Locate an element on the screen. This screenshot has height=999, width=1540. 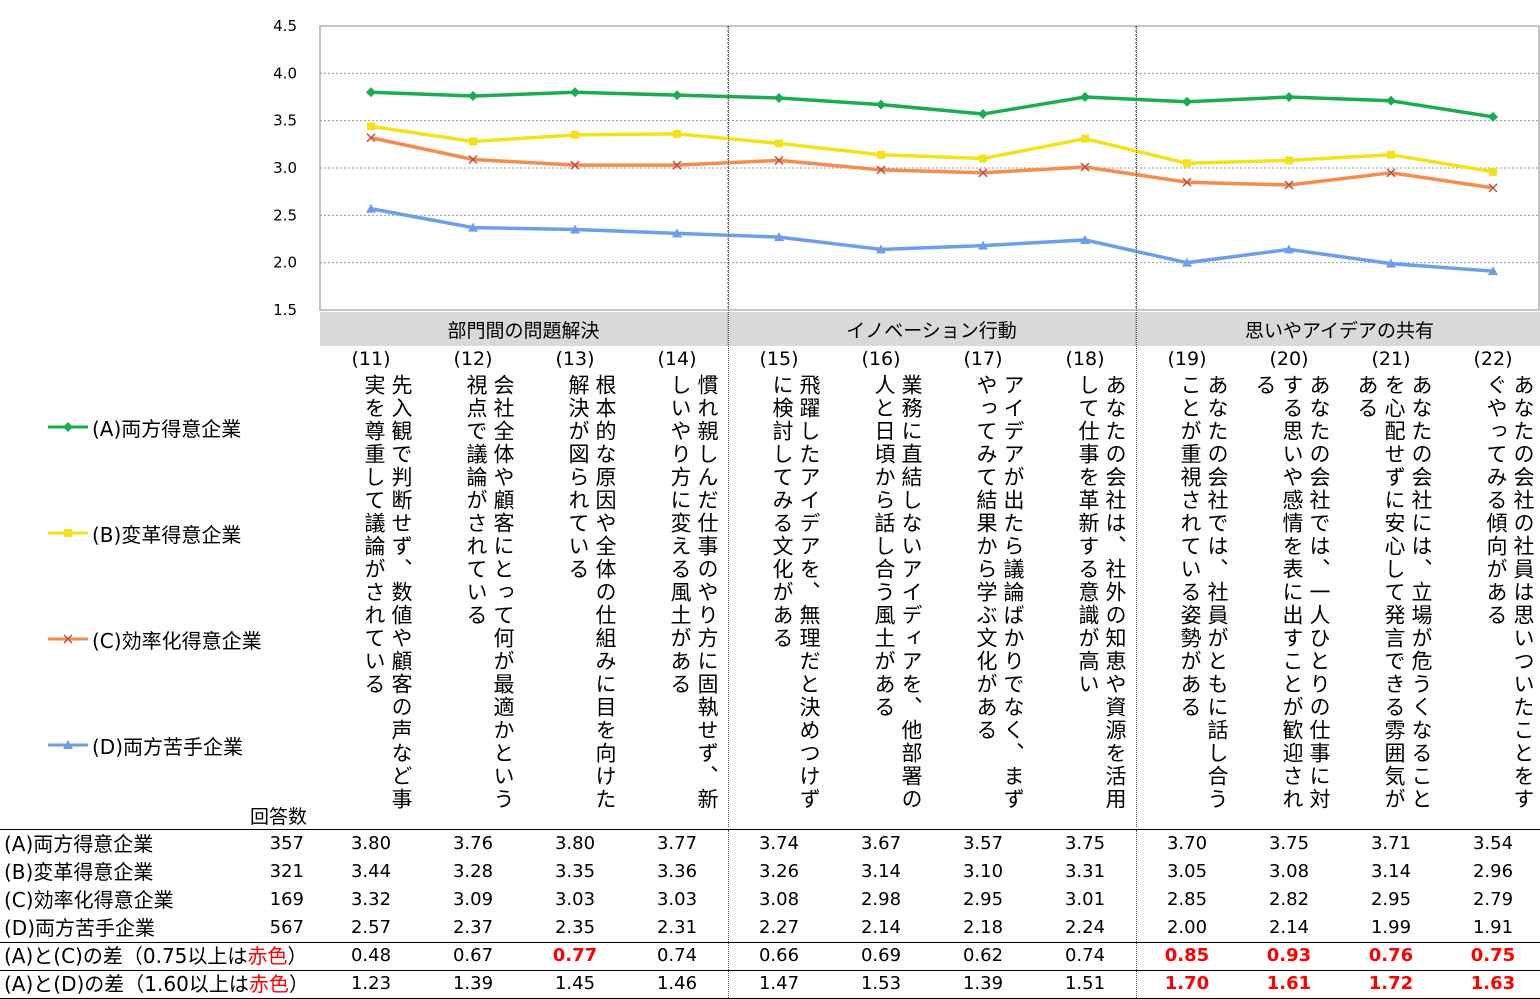
table-cell: 1.51 is located at coordinates (1085, 983).